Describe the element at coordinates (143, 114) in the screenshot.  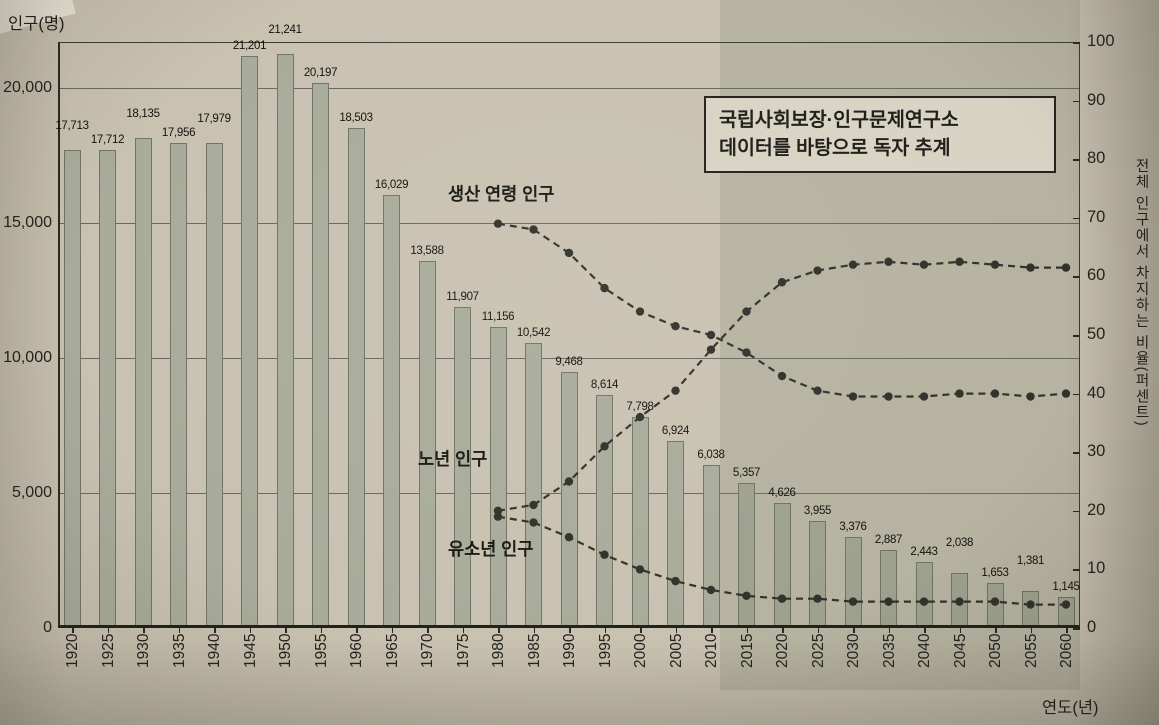
I see `bar-value-label: 18,135` at that location.